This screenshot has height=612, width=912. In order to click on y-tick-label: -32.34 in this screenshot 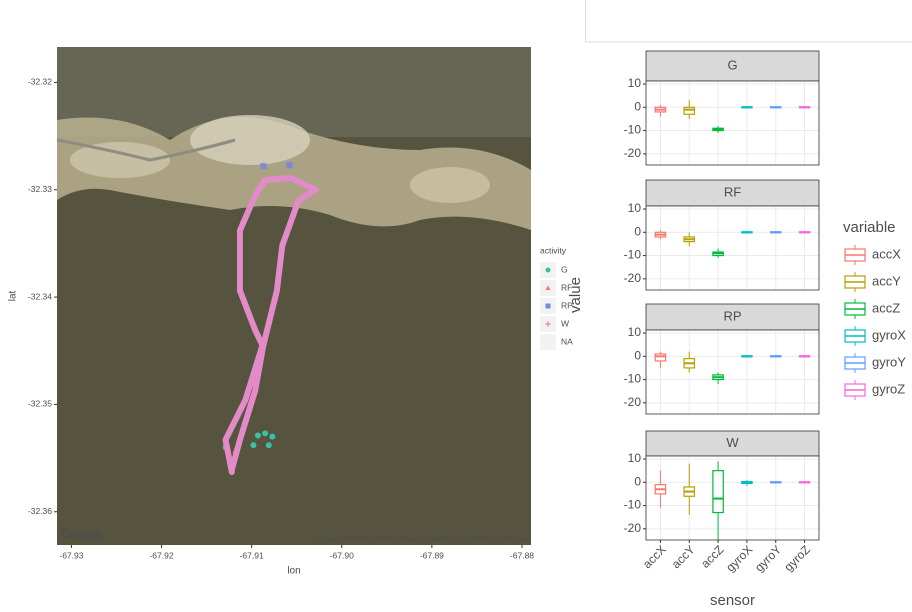, I will do `click(40, 296)`.